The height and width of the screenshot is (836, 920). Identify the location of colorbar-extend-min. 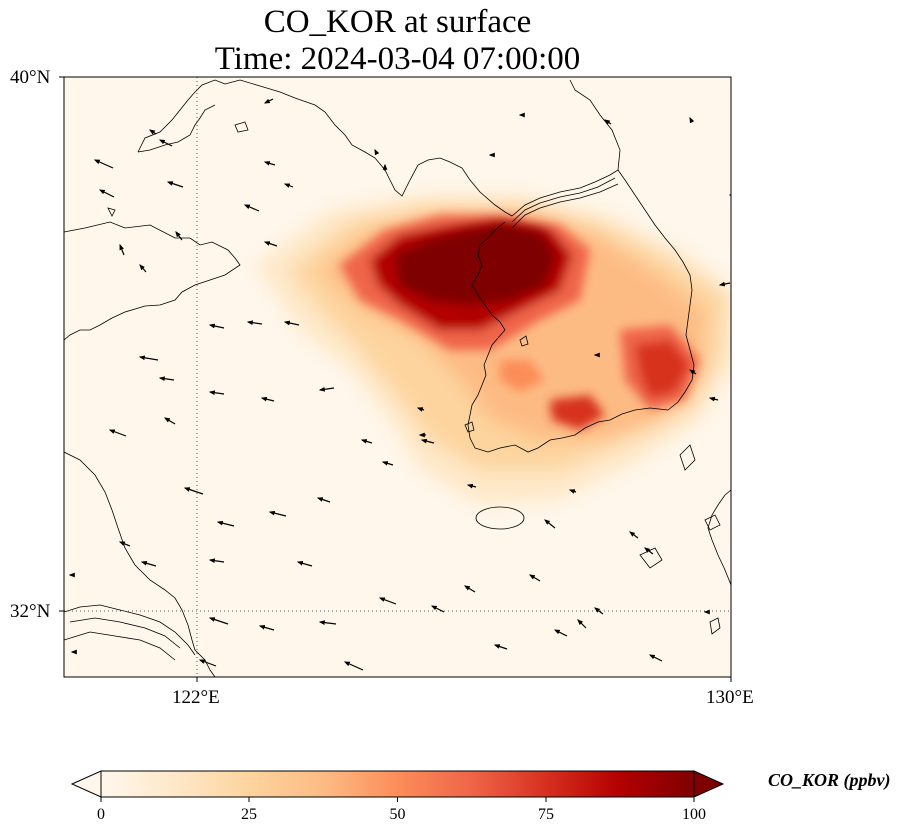
(86, 784).